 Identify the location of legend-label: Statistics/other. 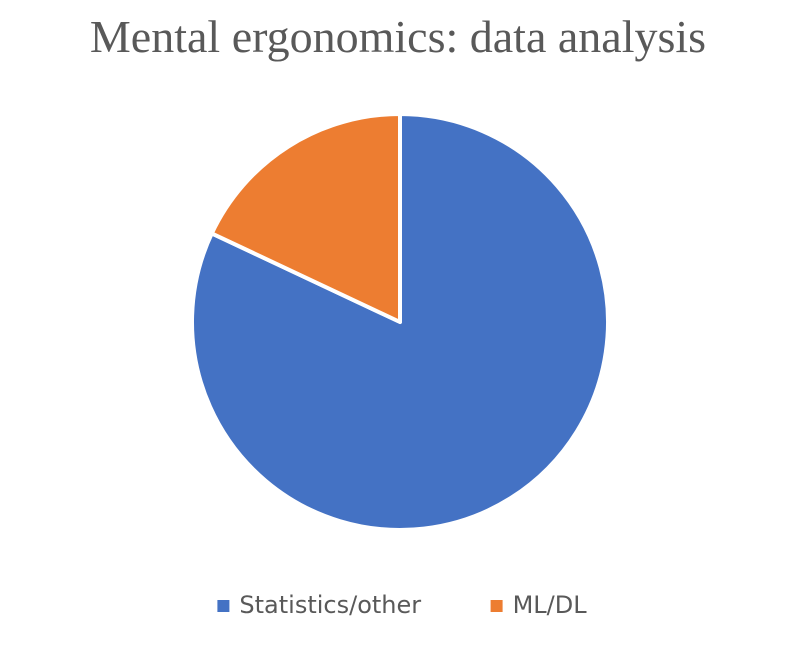
(330, 605).